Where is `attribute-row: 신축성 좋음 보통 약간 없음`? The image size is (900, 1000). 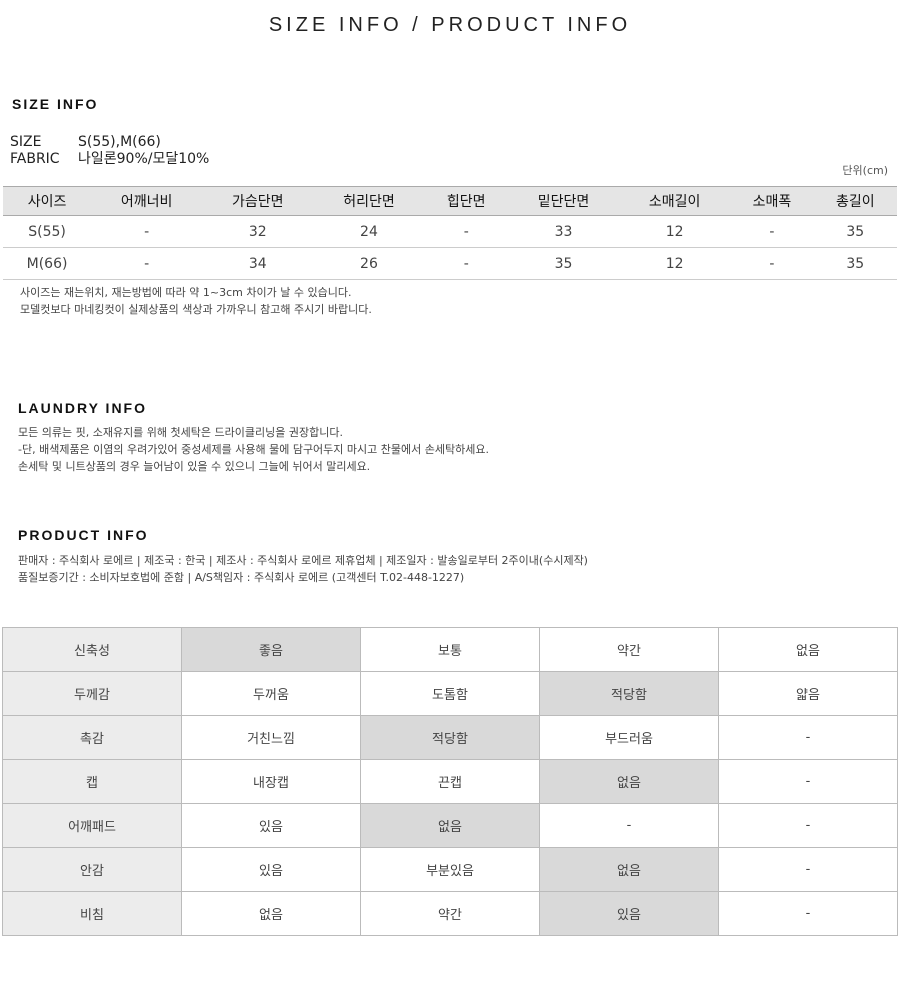
attribute-row: 신축성 좋음 보통 약간 없음 is located at coordinates (450, 649).